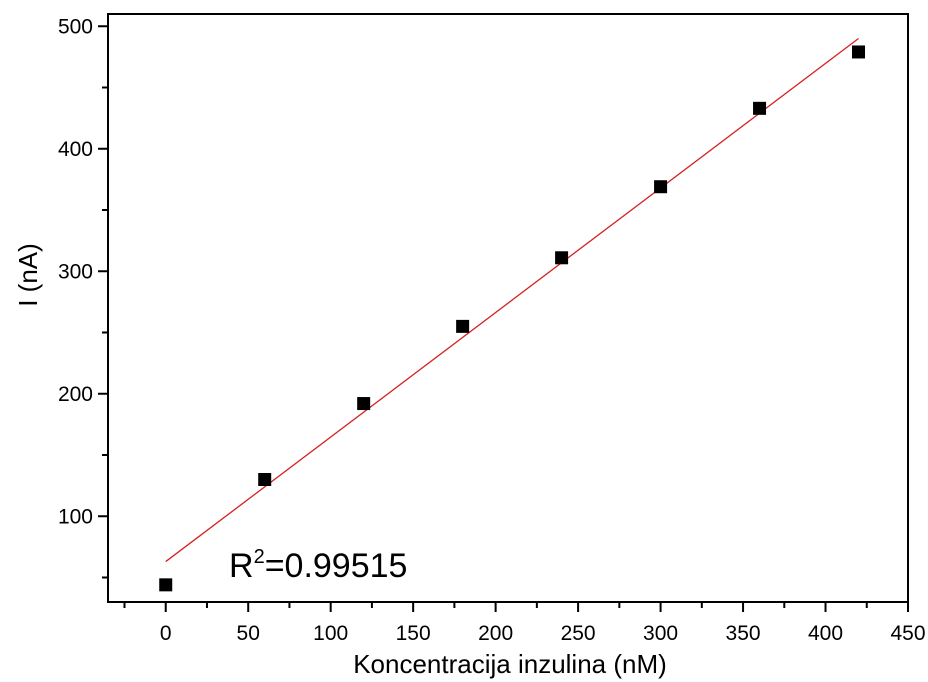 Image resolution: width=928 pixels, height=682 pixels. I want to click on x-tick-label: 400, so click(825, 633).